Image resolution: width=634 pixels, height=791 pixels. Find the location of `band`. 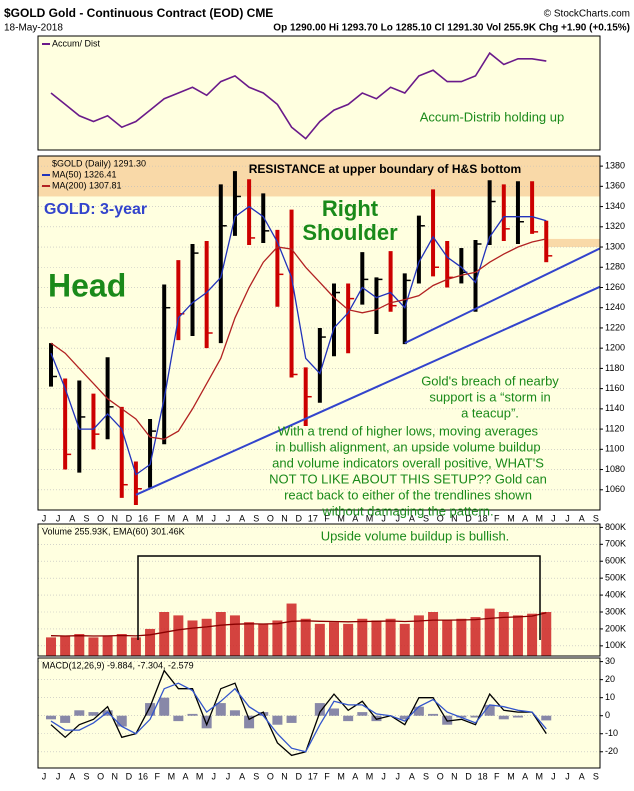

band is located at coordinates (319, 176).